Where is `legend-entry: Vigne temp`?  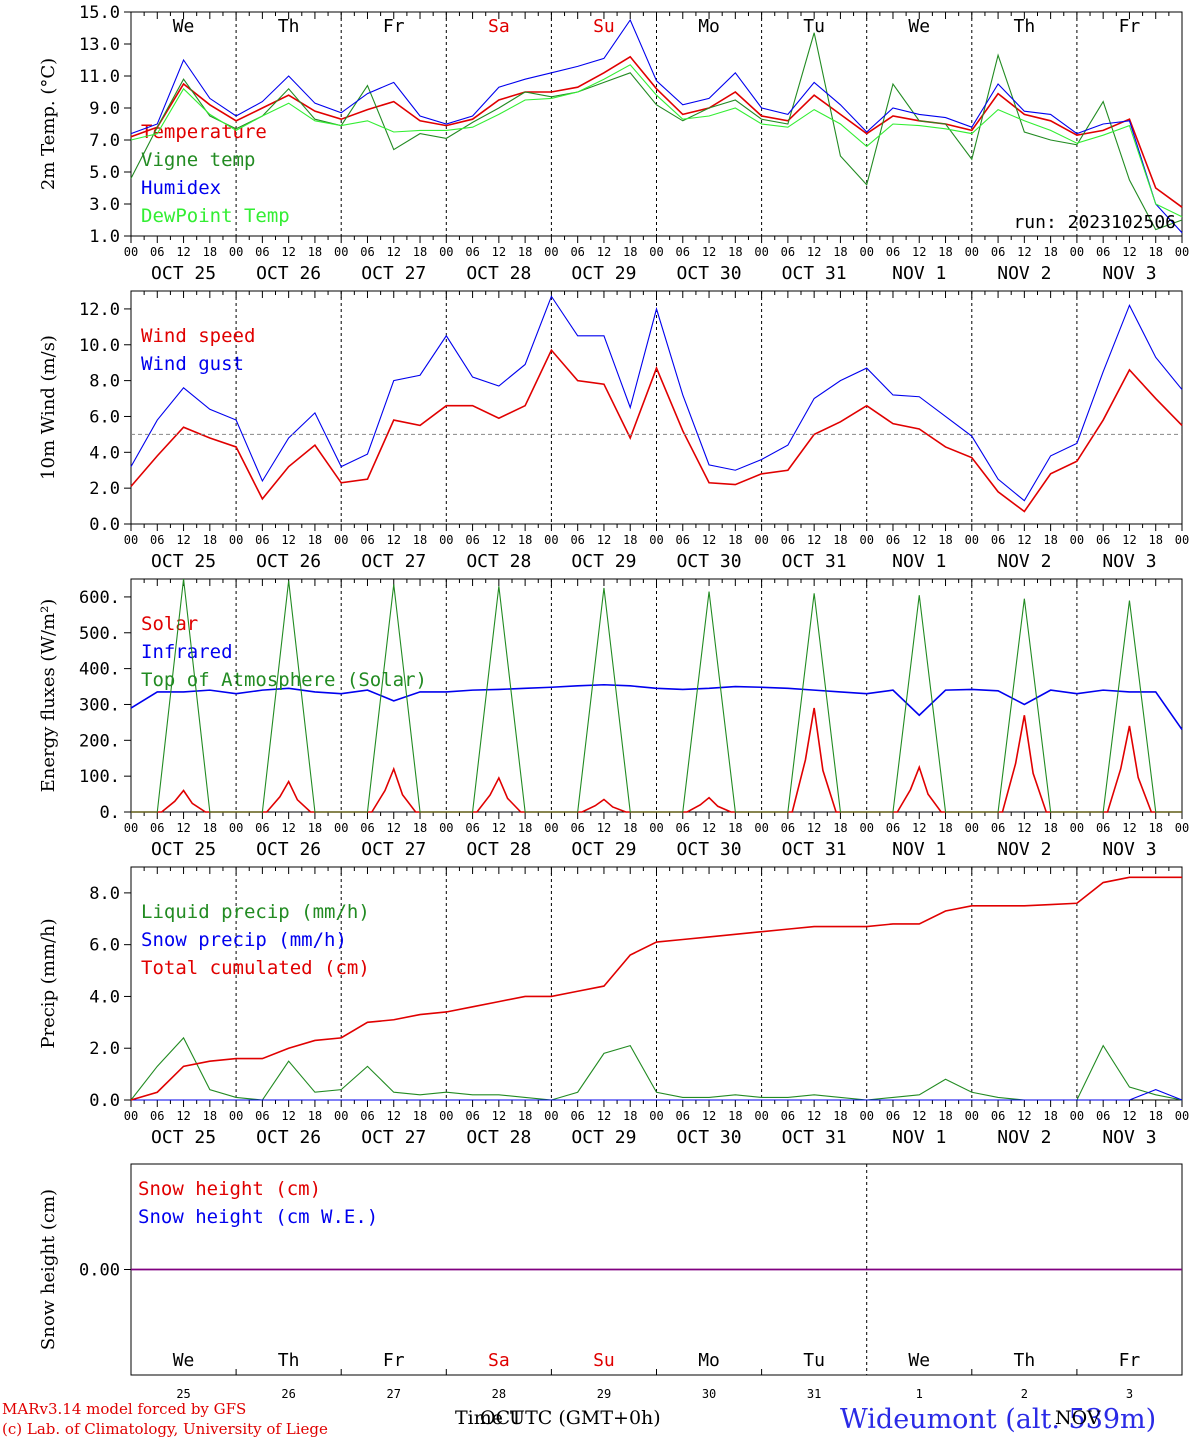
legend-entry: Vigne temp is located at coordinates (198, 160).